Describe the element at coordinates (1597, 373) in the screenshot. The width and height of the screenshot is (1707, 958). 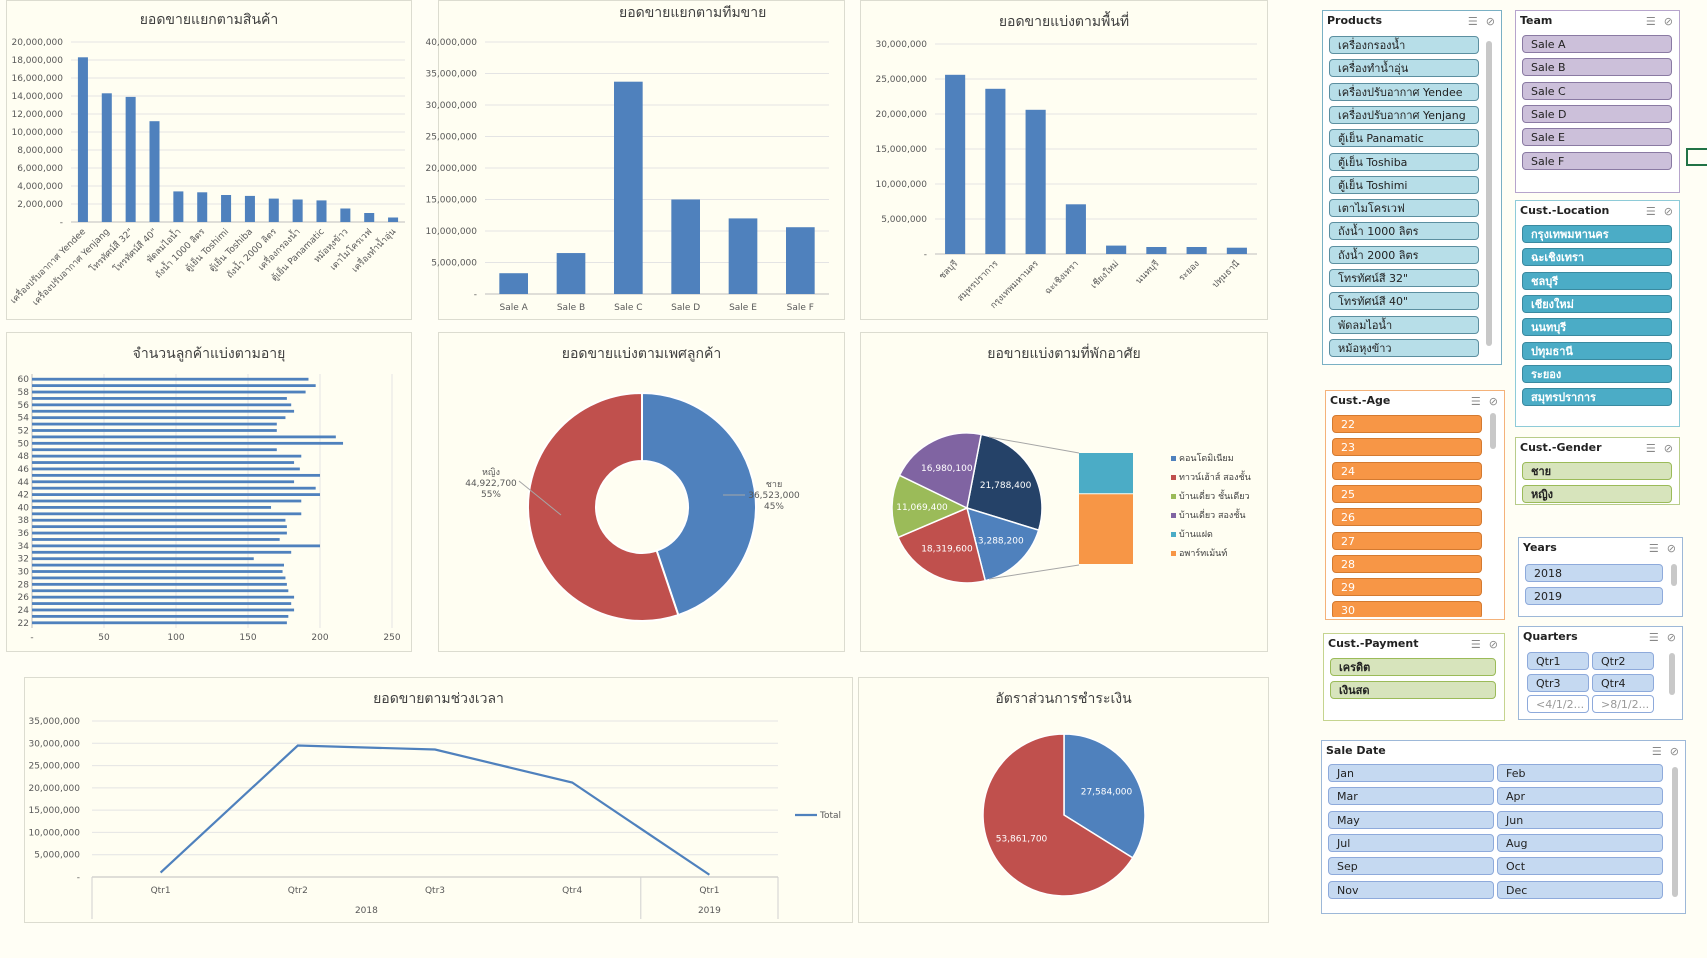
I see `slicer-item: ระยอง` at that location.